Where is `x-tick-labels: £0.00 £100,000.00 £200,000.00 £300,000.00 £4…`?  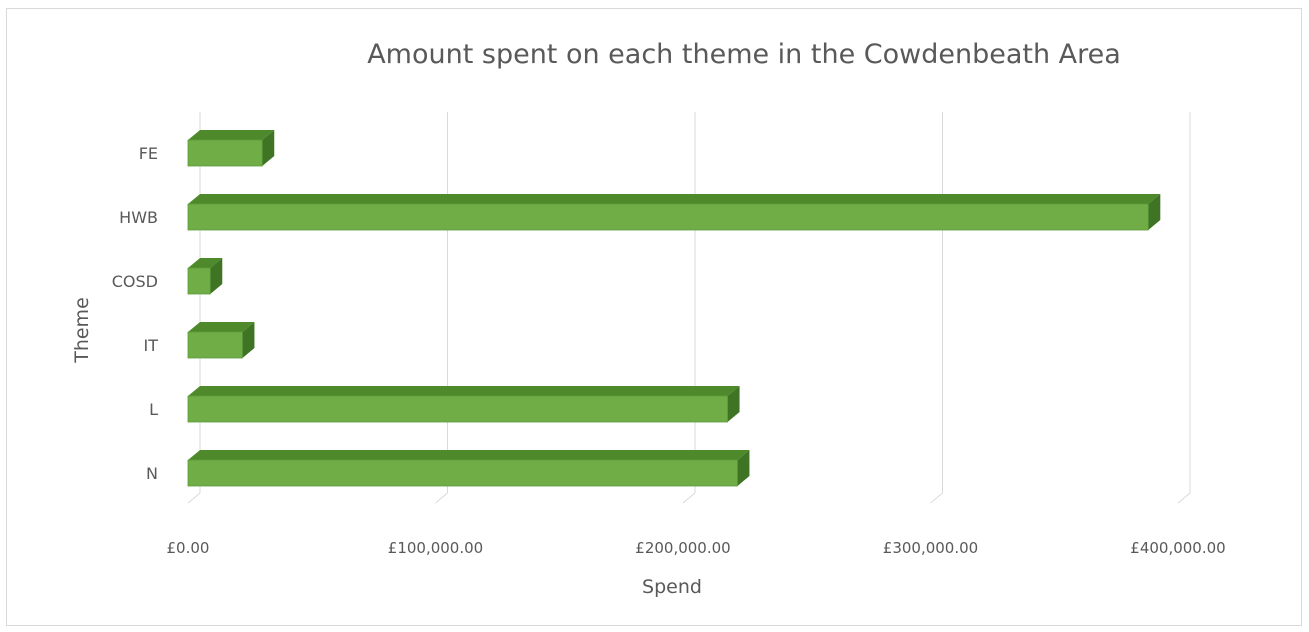 x-tick-labels: £0.00 £100,000.00 £200,000.00 £300,000.00 £4… is located at coordinates (696, 548).